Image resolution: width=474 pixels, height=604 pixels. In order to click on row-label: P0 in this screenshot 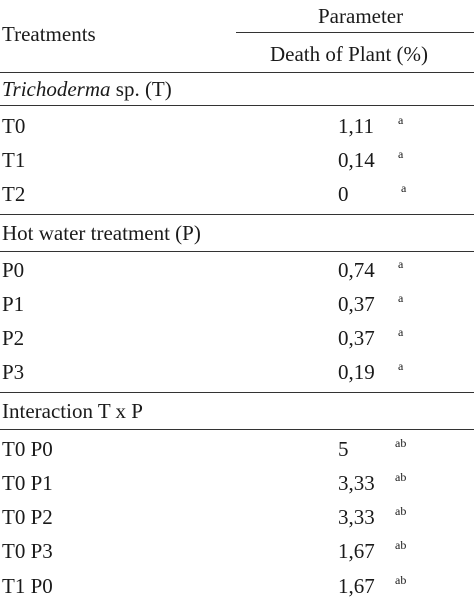, I will do `click(13, 270)`.